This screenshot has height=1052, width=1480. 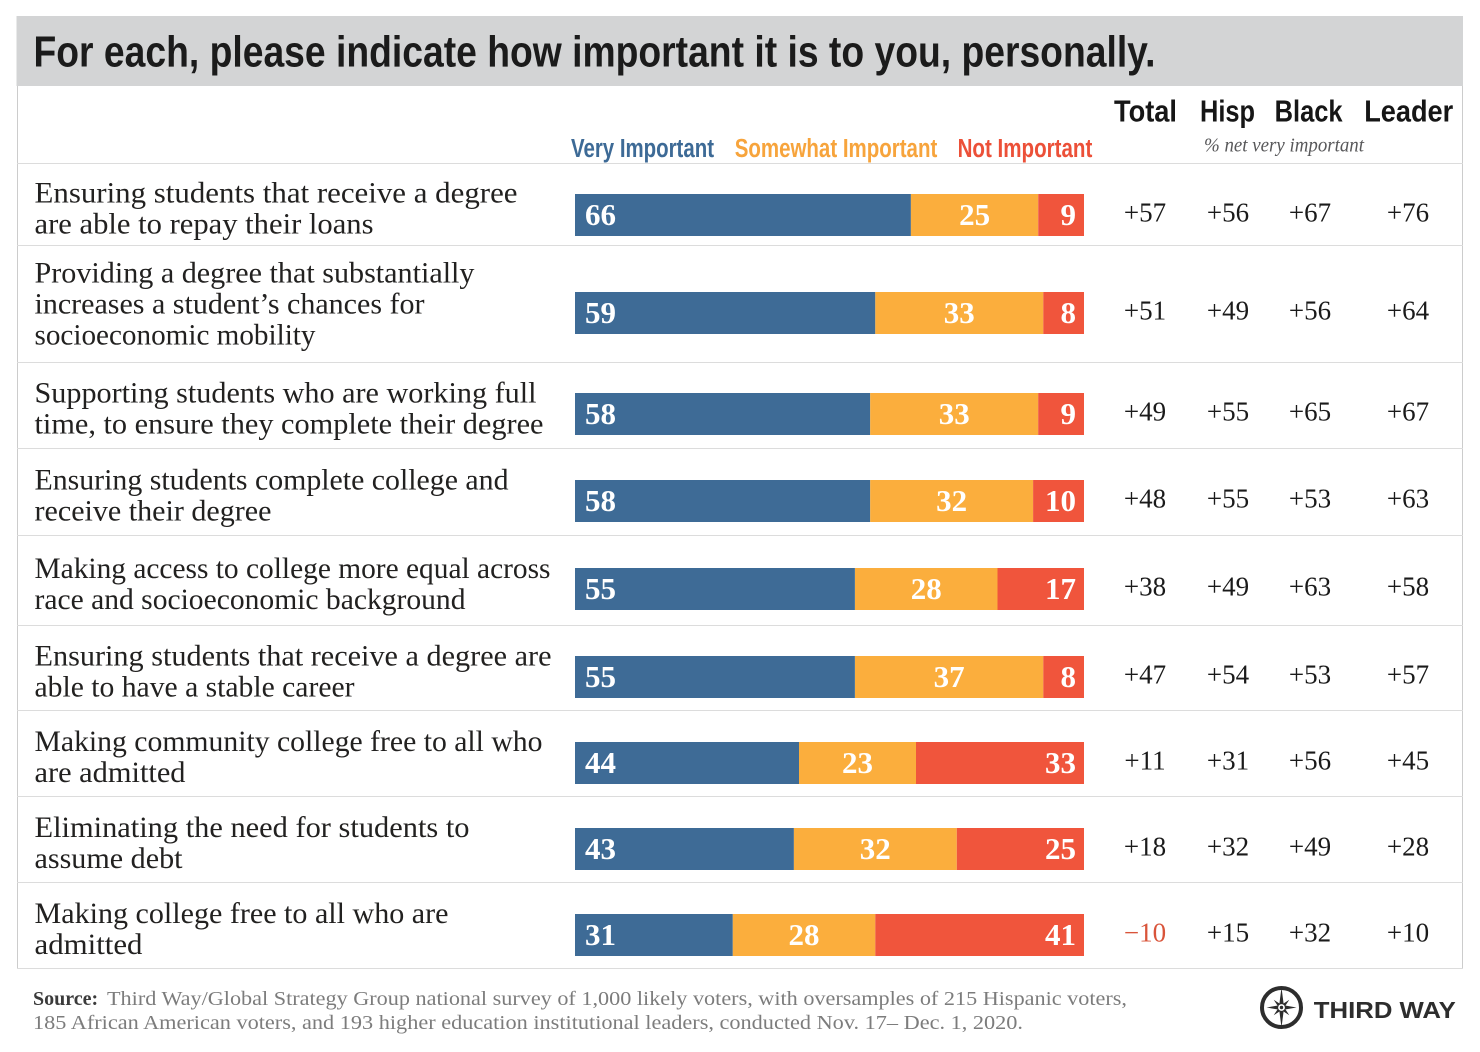 What do you see at coordinates (276, 193) in the screenshot?
I see `svg-text:Ensuring students that receive: Ensuring students that receive a degree` at bounding box center [276, 193].